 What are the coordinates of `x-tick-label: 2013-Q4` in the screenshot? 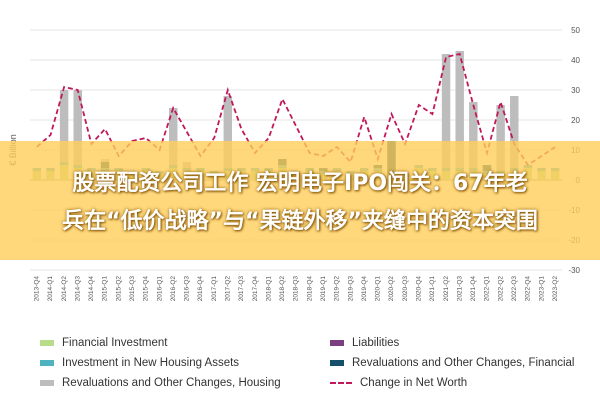 It's located at (37, 289).